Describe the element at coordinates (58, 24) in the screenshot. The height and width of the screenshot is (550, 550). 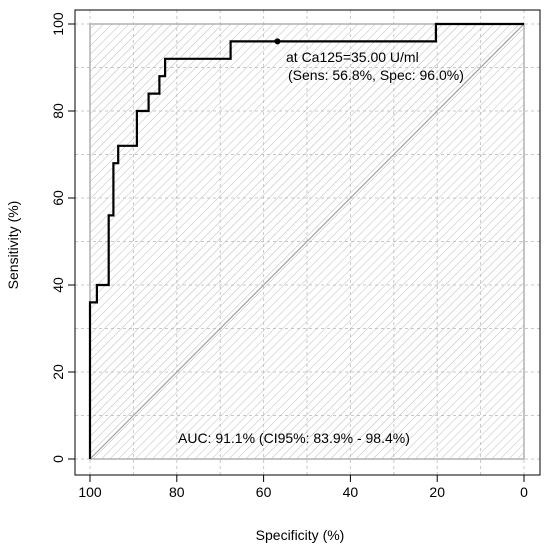
I see `y-tick-label: 100` at that location.